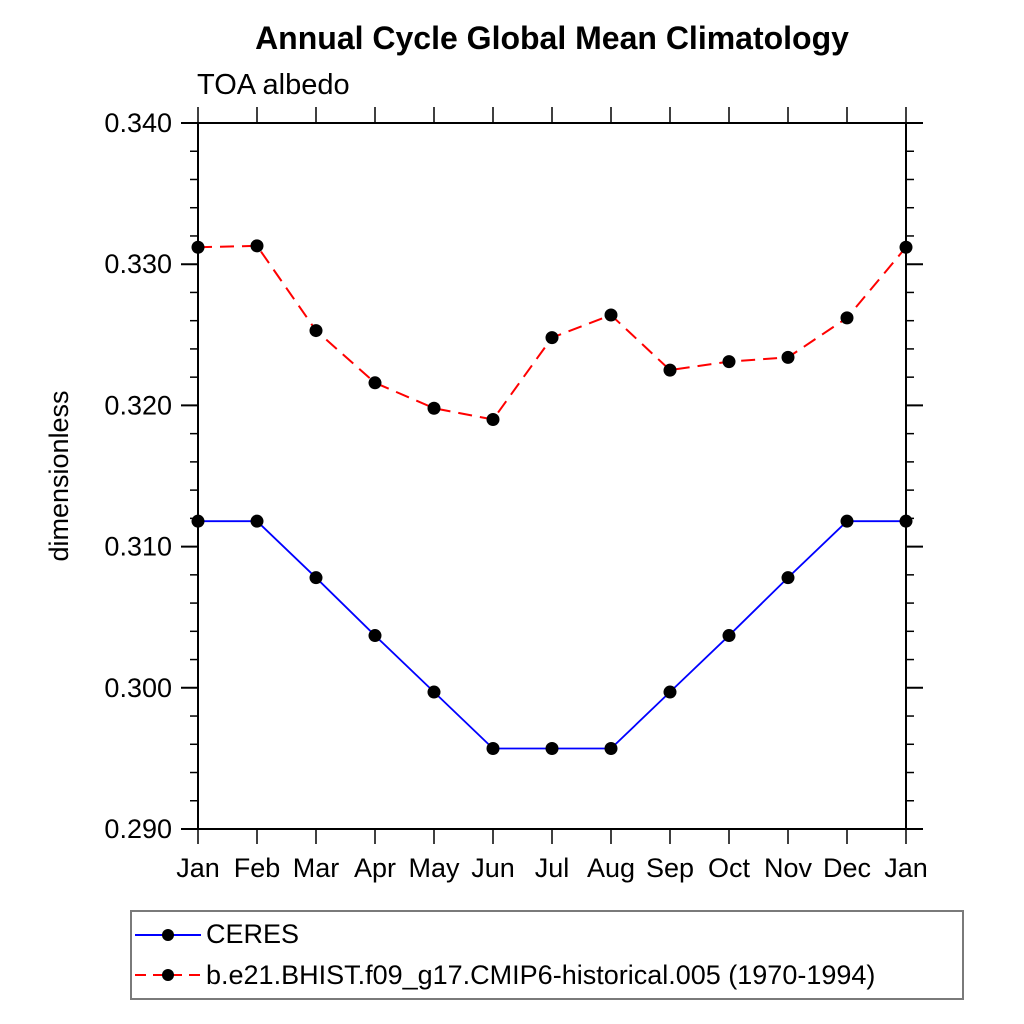 The width and height of the screenshot is (1024, 1024). Describe the element at coordinates (611, 868) in the screenshot. I see `x-tick-label: Aug` at that location.